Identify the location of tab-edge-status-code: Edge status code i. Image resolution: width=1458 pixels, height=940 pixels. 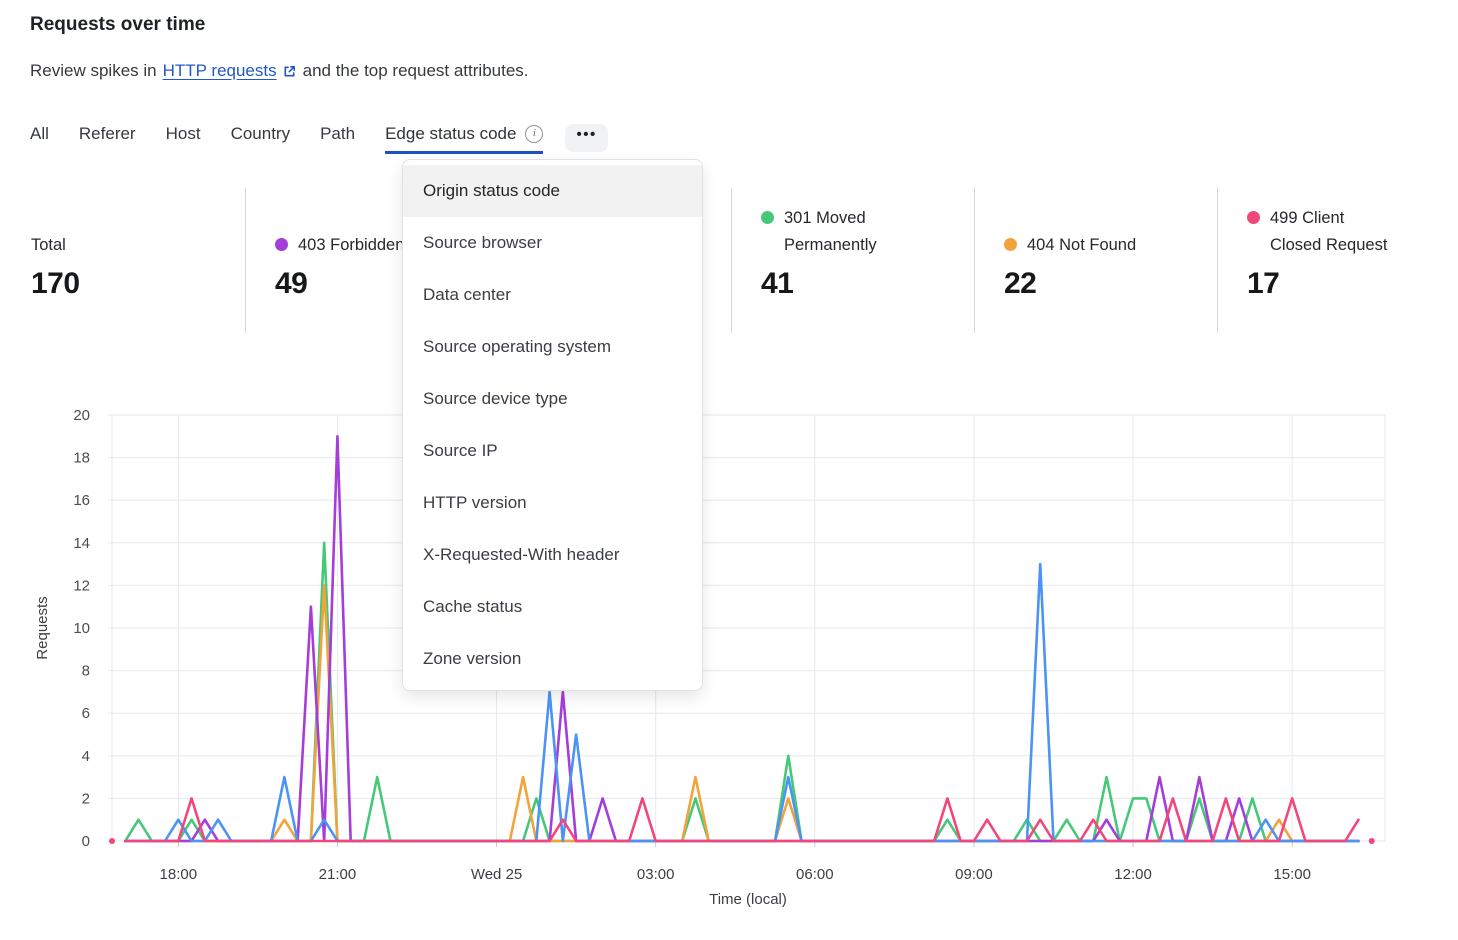
(464, 139).